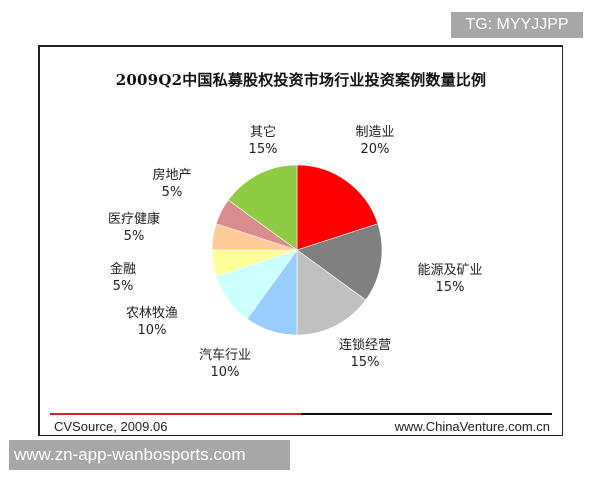 This screenshot has width=600, height=480. What do you see at coordinates (472, 426) in the screenshot?
I see `source-website: www.ChinaVenture.com.cn` at bounding box center [472, 426].